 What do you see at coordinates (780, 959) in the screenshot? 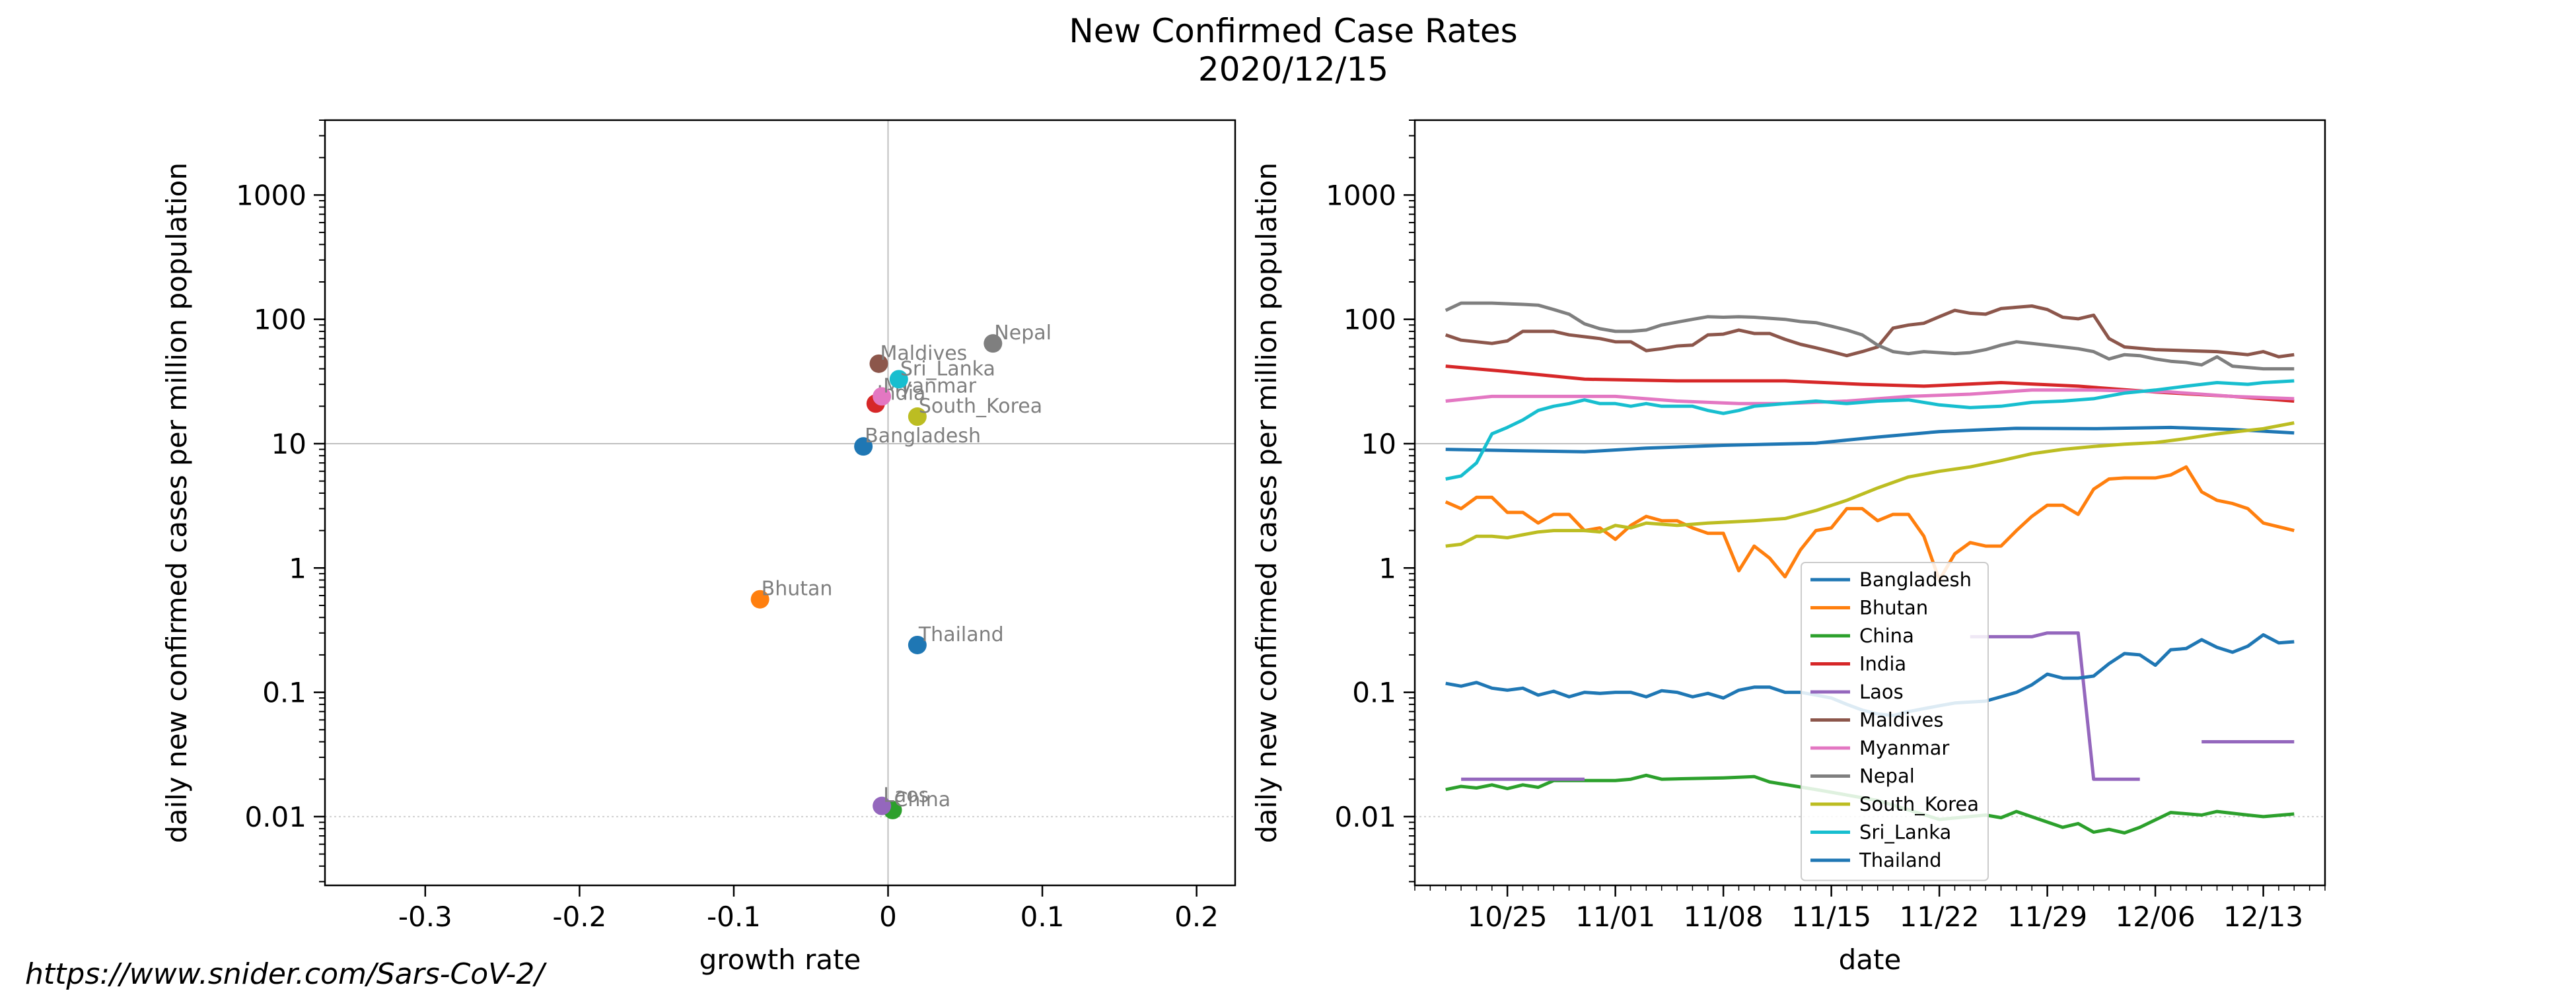
I see `x-axis-label: growth rate` at bounding box center [780, 959].